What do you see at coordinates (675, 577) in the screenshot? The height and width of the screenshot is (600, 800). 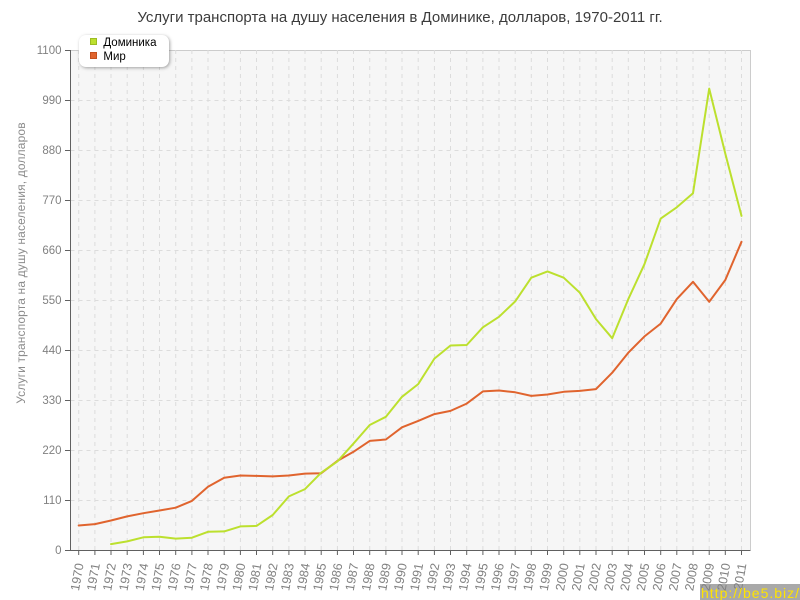 I see `svg-text: 2007` at bounding box center [675, 577].